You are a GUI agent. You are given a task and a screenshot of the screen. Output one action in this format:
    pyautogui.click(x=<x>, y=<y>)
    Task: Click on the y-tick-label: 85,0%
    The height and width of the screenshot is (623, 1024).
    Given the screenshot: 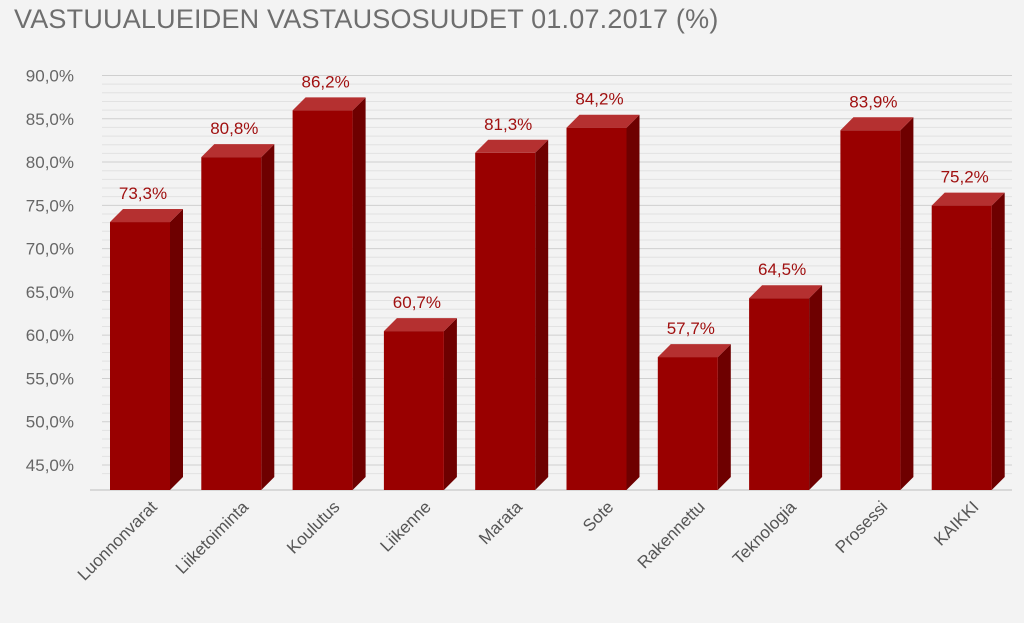 What is the action you would take?
    pyautogui.click(x=50, y=119)
    